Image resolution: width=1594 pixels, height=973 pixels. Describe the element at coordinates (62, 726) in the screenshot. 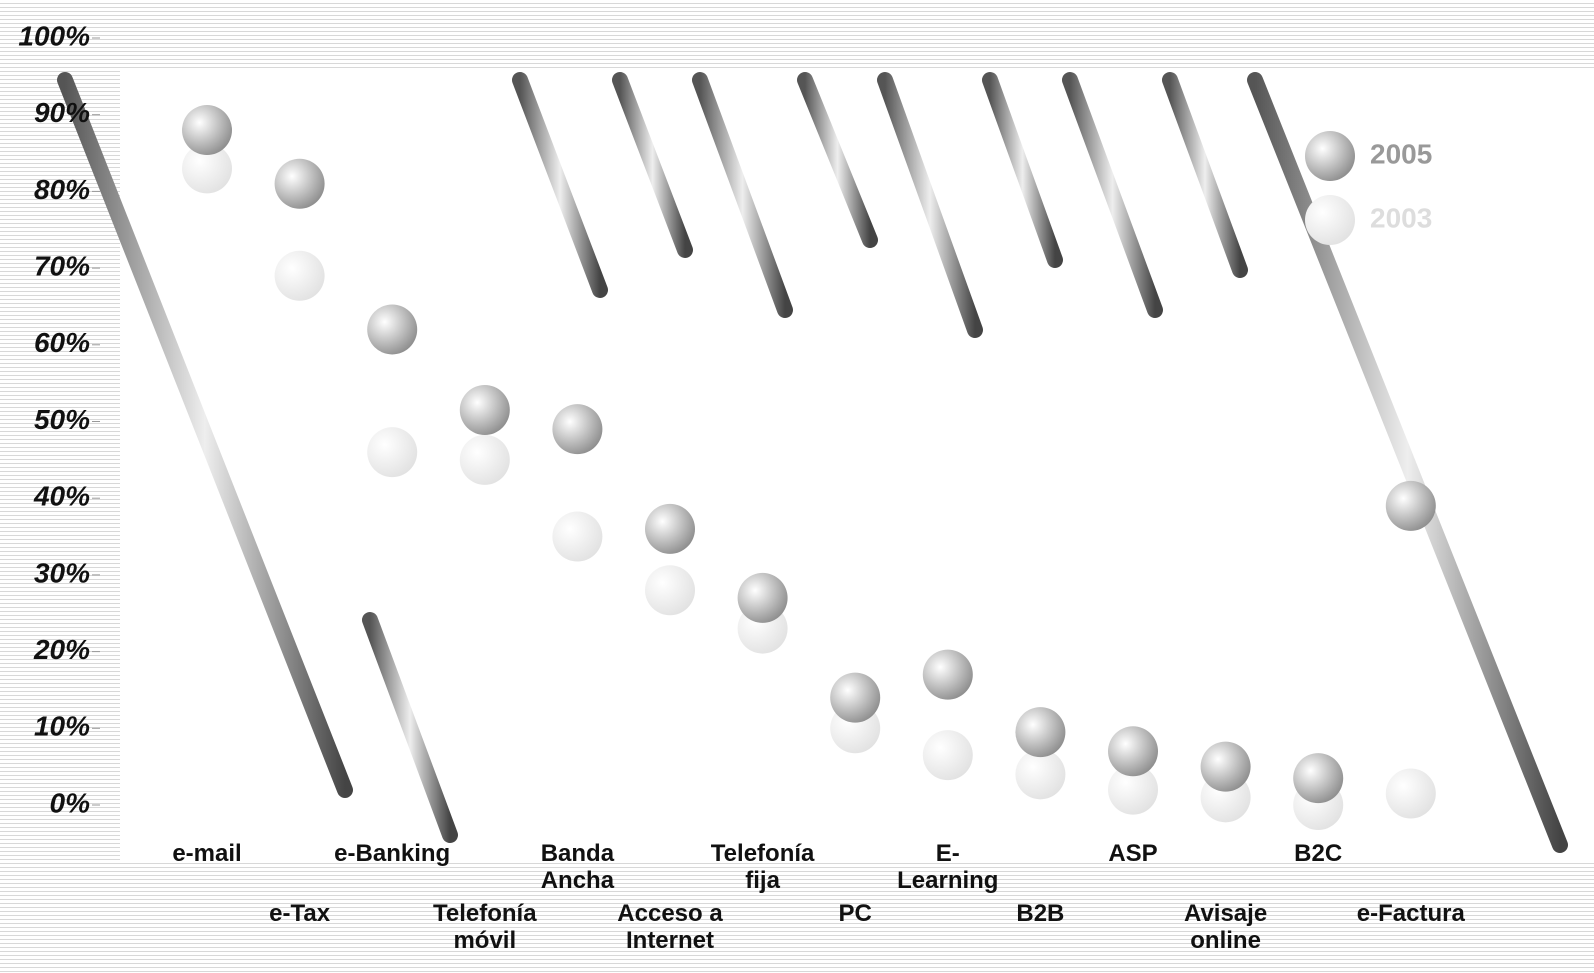

I see `y-tick-label: 10%` at that location.